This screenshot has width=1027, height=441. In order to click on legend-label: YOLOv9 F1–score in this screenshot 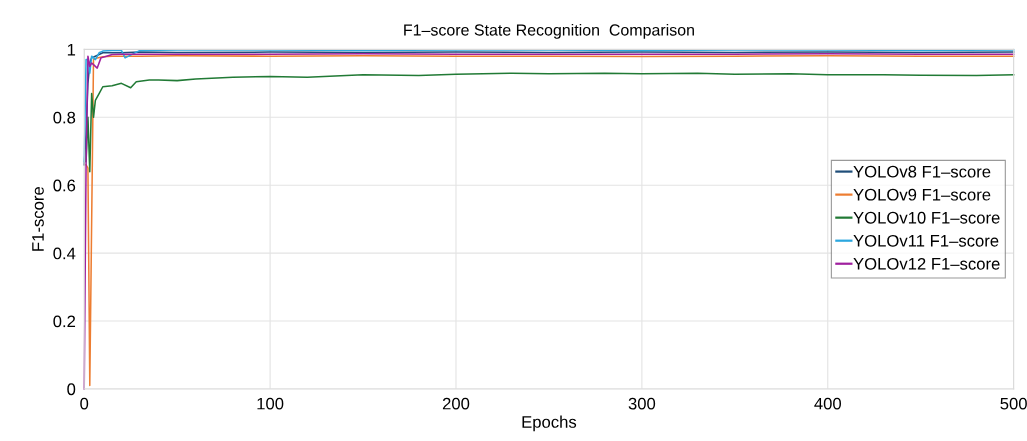, I will do `click(922, 194)`.